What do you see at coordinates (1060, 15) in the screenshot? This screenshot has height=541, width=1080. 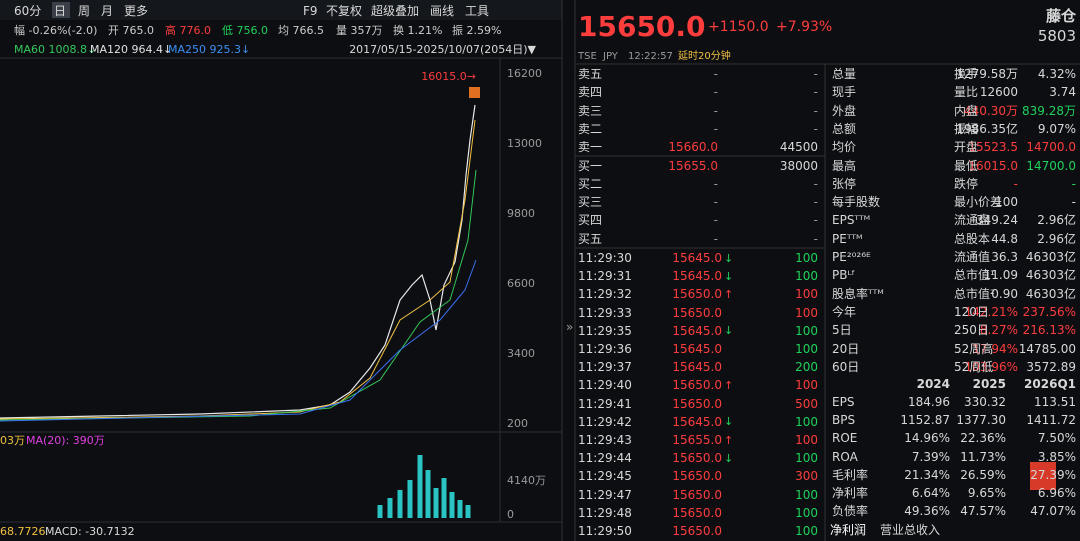 I see `stock-name: 藤仓` at bounding box center [1060, 15].